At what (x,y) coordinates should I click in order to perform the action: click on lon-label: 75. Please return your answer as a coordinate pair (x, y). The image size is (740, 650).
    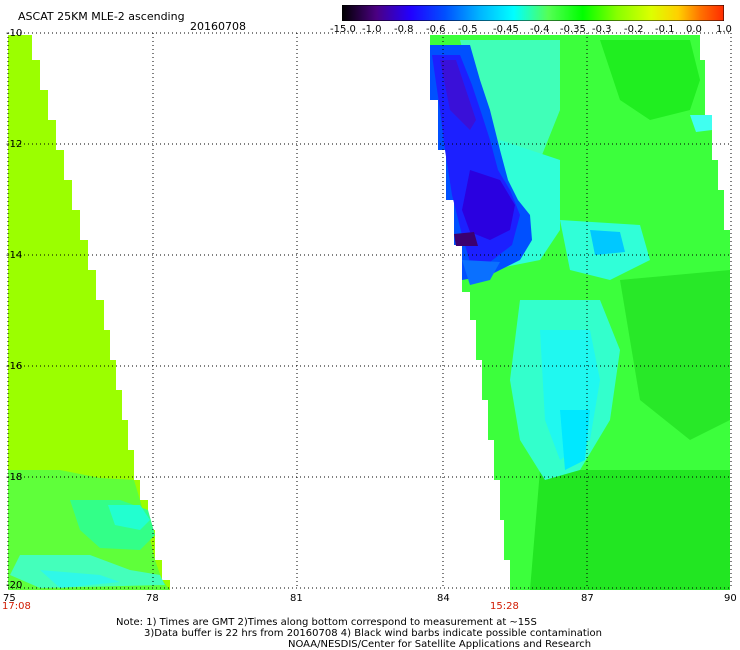
    Looking at the image, I should click on (9, 598).